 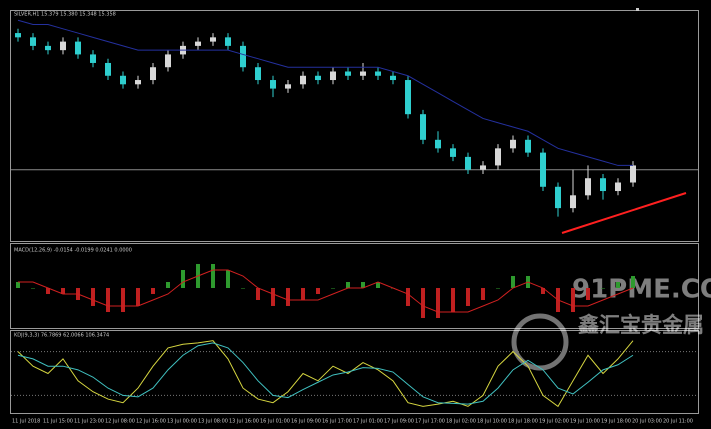 What do you see at coordinates (678, 422) in the screenshot?
I see `x-tick-label: 20 Jul 11:00` at bounding box center [678, 422].